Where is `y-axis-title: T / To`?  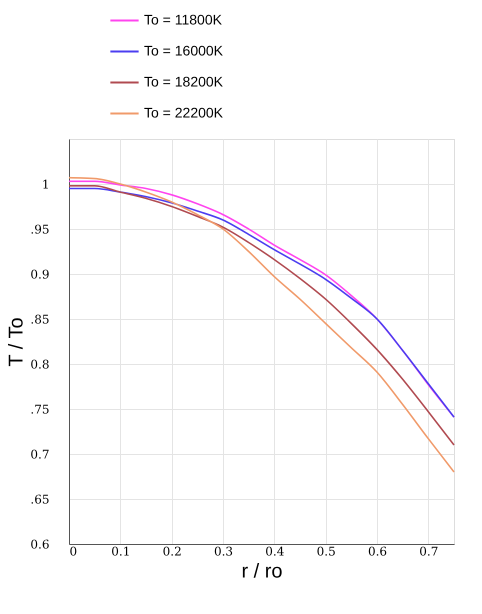 y-axis-title: T / To is located at coordinates (16, 342).